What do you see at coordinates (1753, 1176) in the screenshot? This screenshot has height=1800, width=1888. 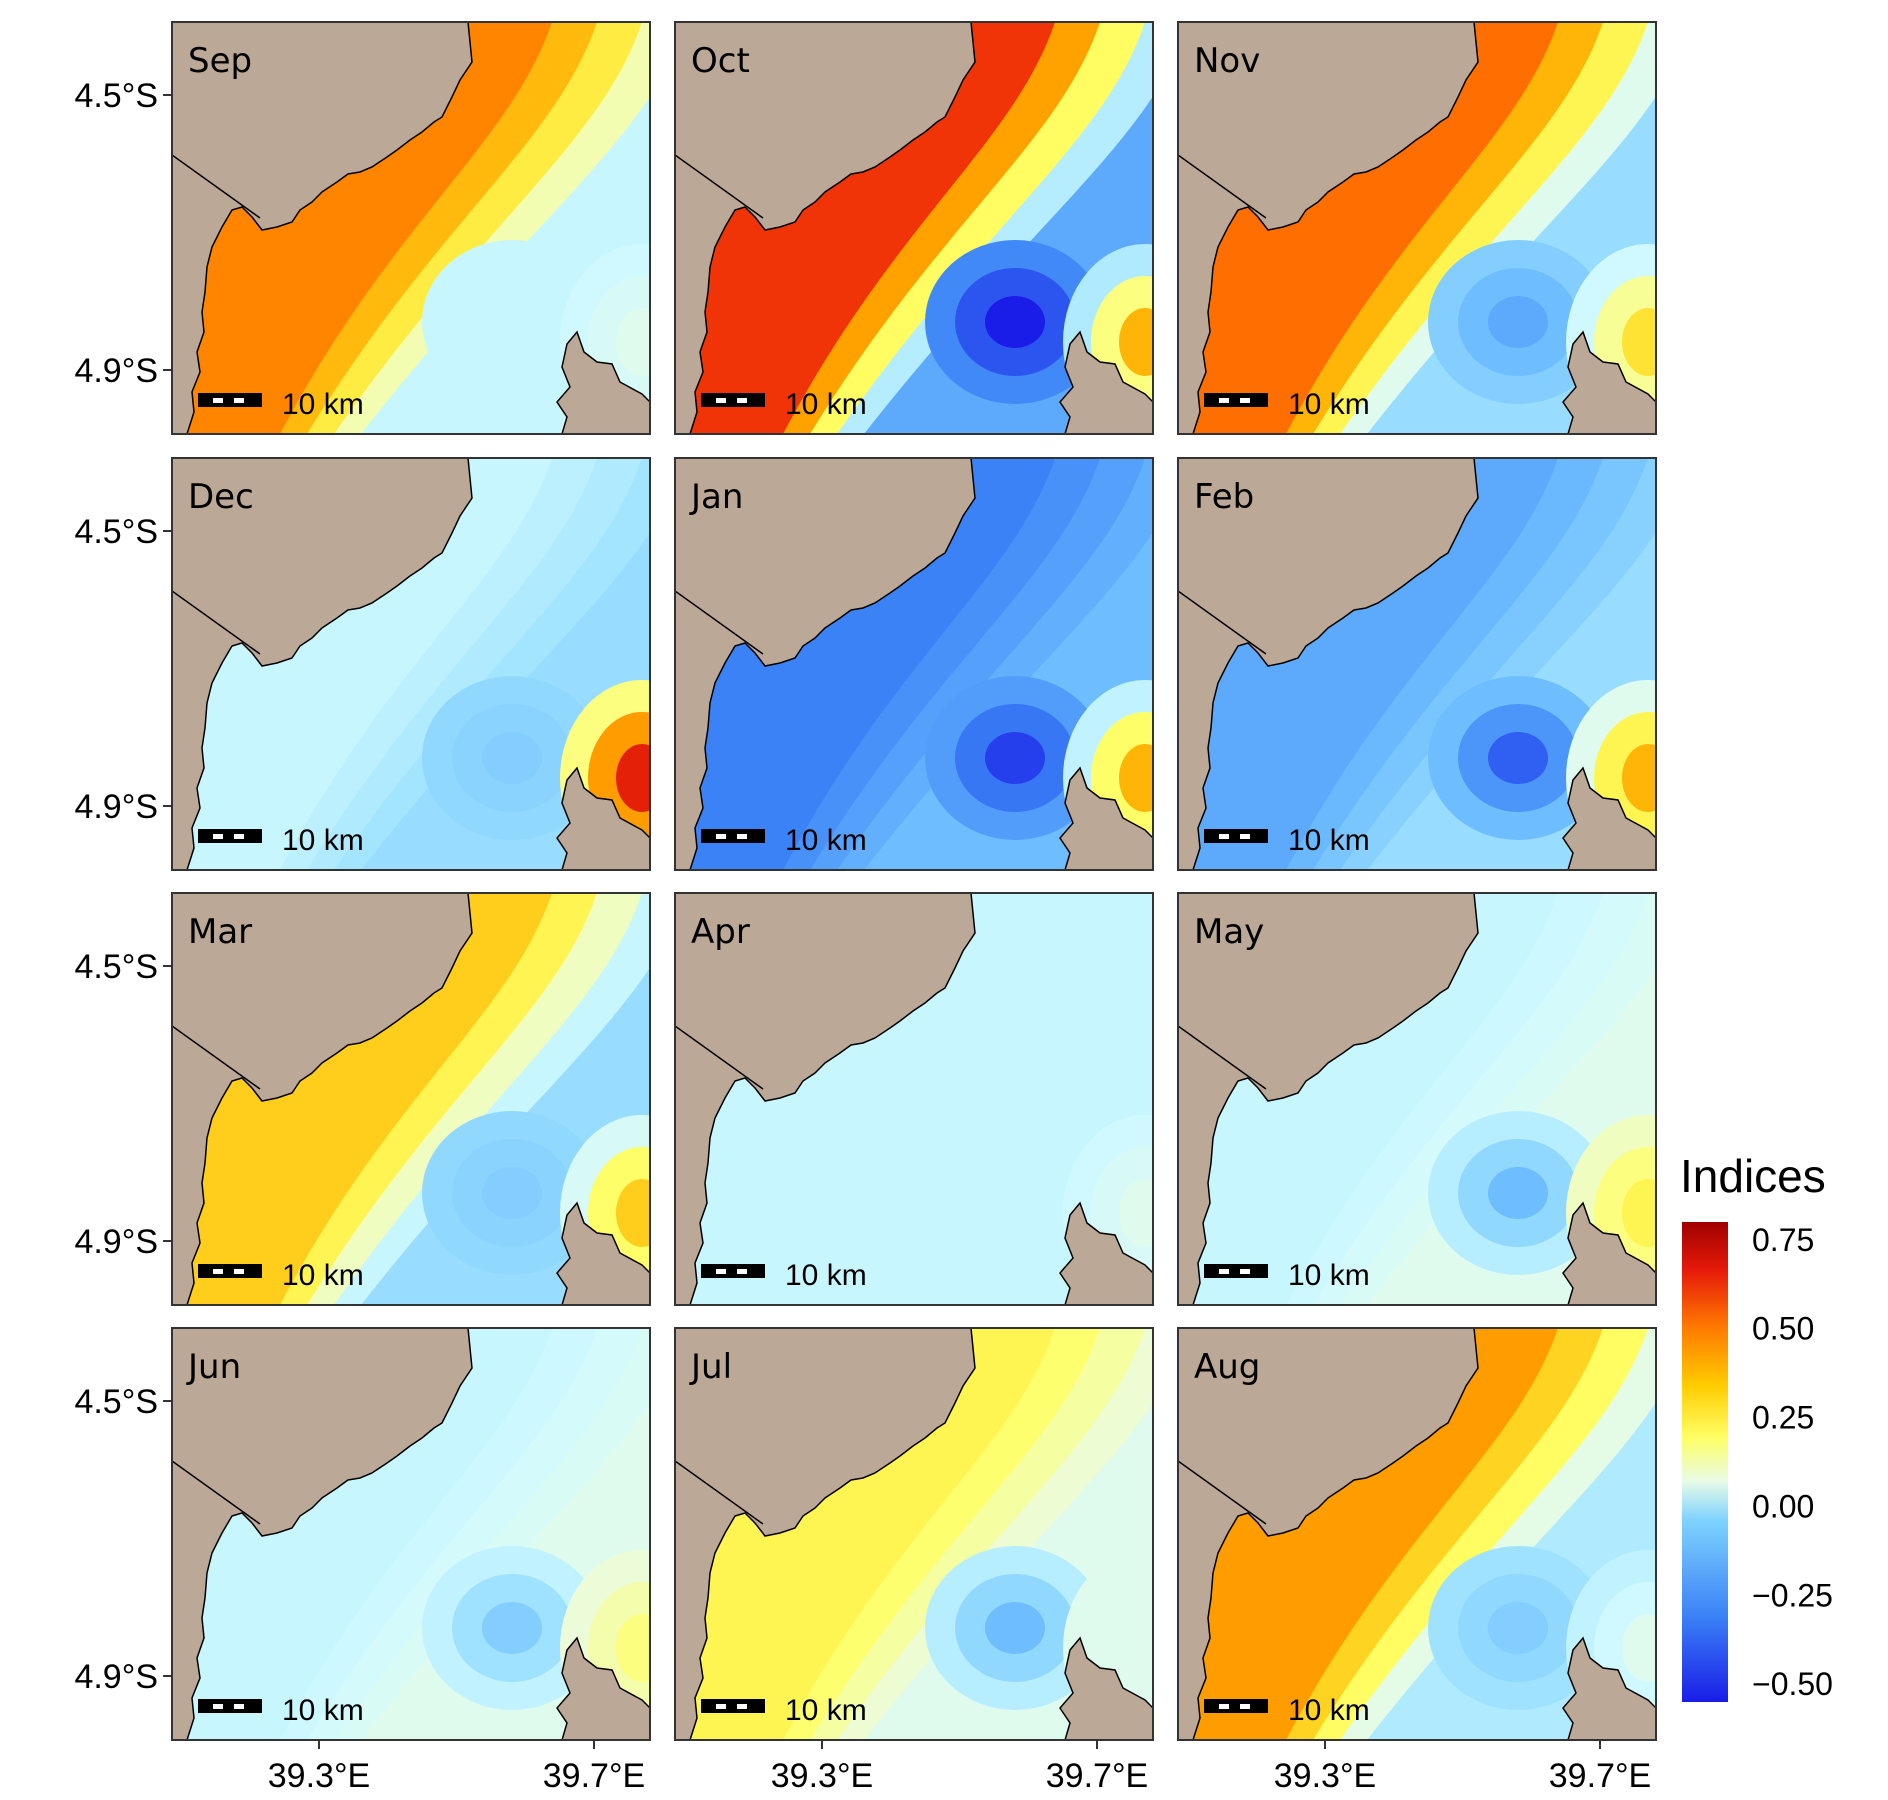 I see `legend-title: Indices` at bounding box center [1753, 1176].